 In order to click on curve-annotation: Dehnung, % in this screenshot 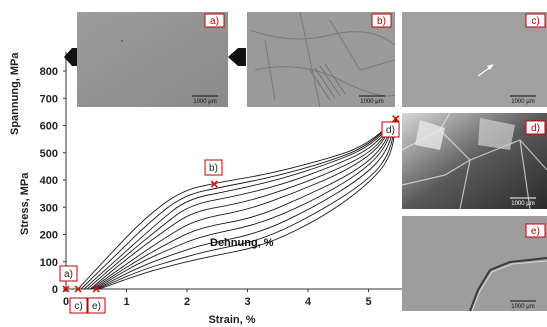, I will do `click(242, 243)`.